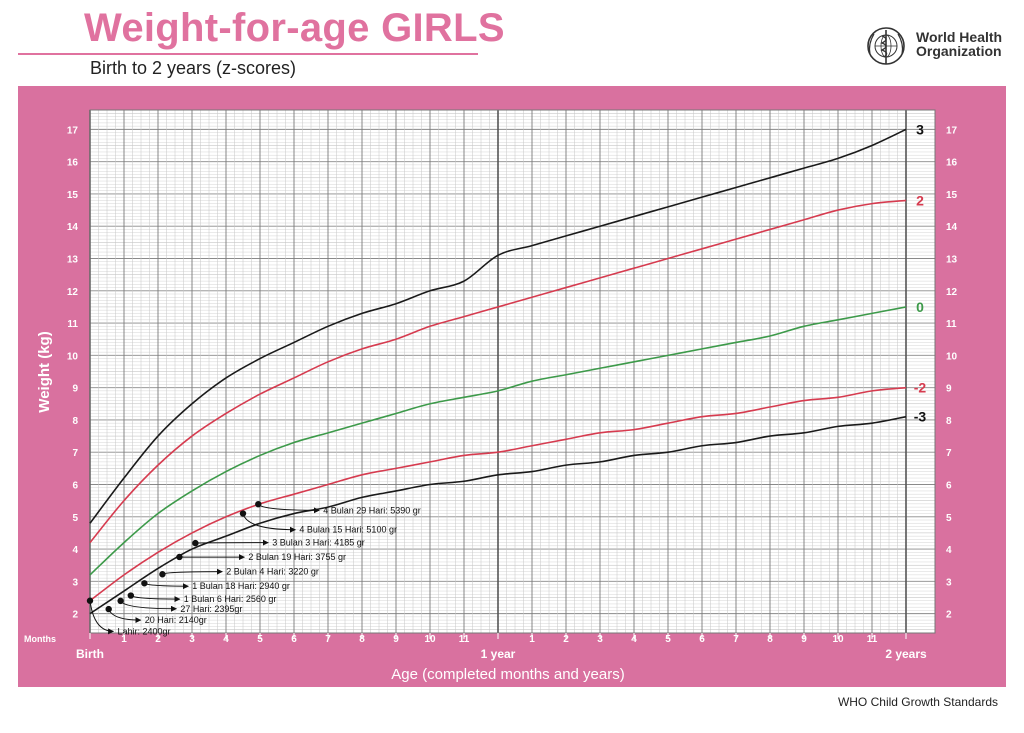  I want to click on y-tick-label-right: 4, so click(949, 550).